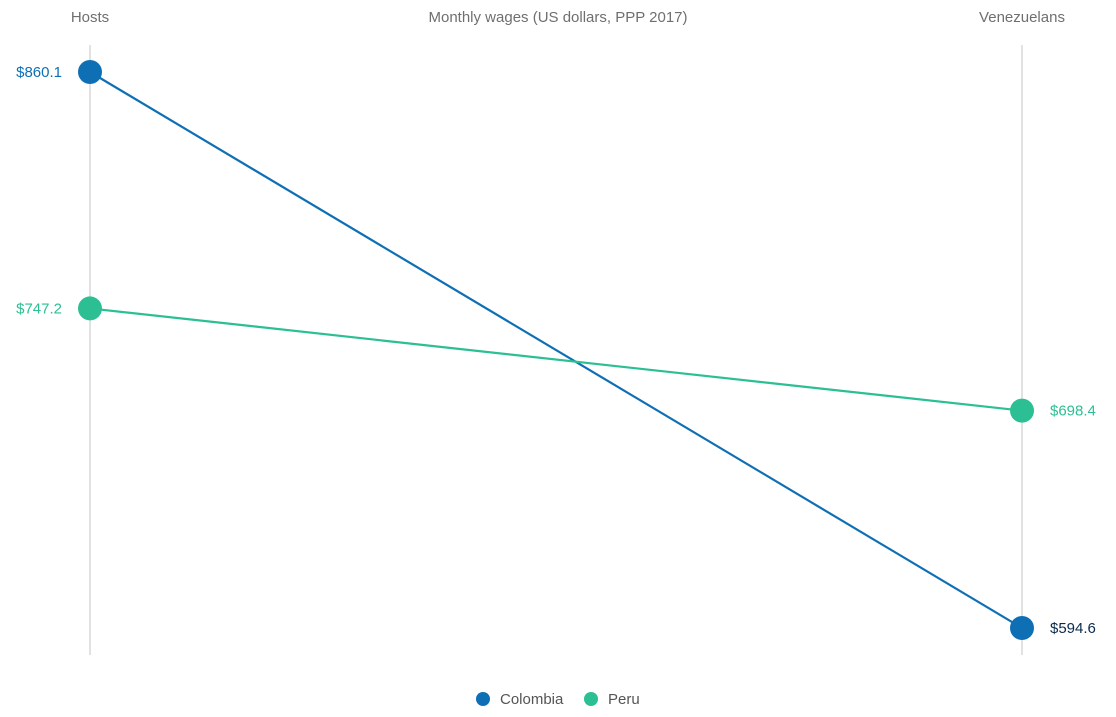 The height and width of the screenshot is (717, 1116). What do you see at coordinates (557, 17) in the screenshot?
I see `chart-title: Monthly wages (US dollars, PPP 2017)` at bounding box center [557, 17].